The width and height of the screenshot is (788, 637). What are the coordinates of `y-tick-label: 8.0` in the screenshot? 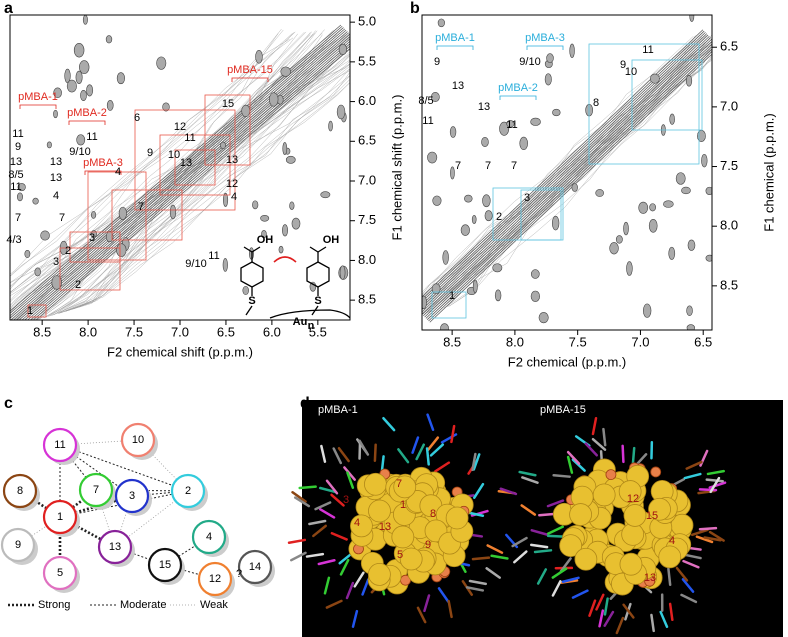 It's located at (729, 225).